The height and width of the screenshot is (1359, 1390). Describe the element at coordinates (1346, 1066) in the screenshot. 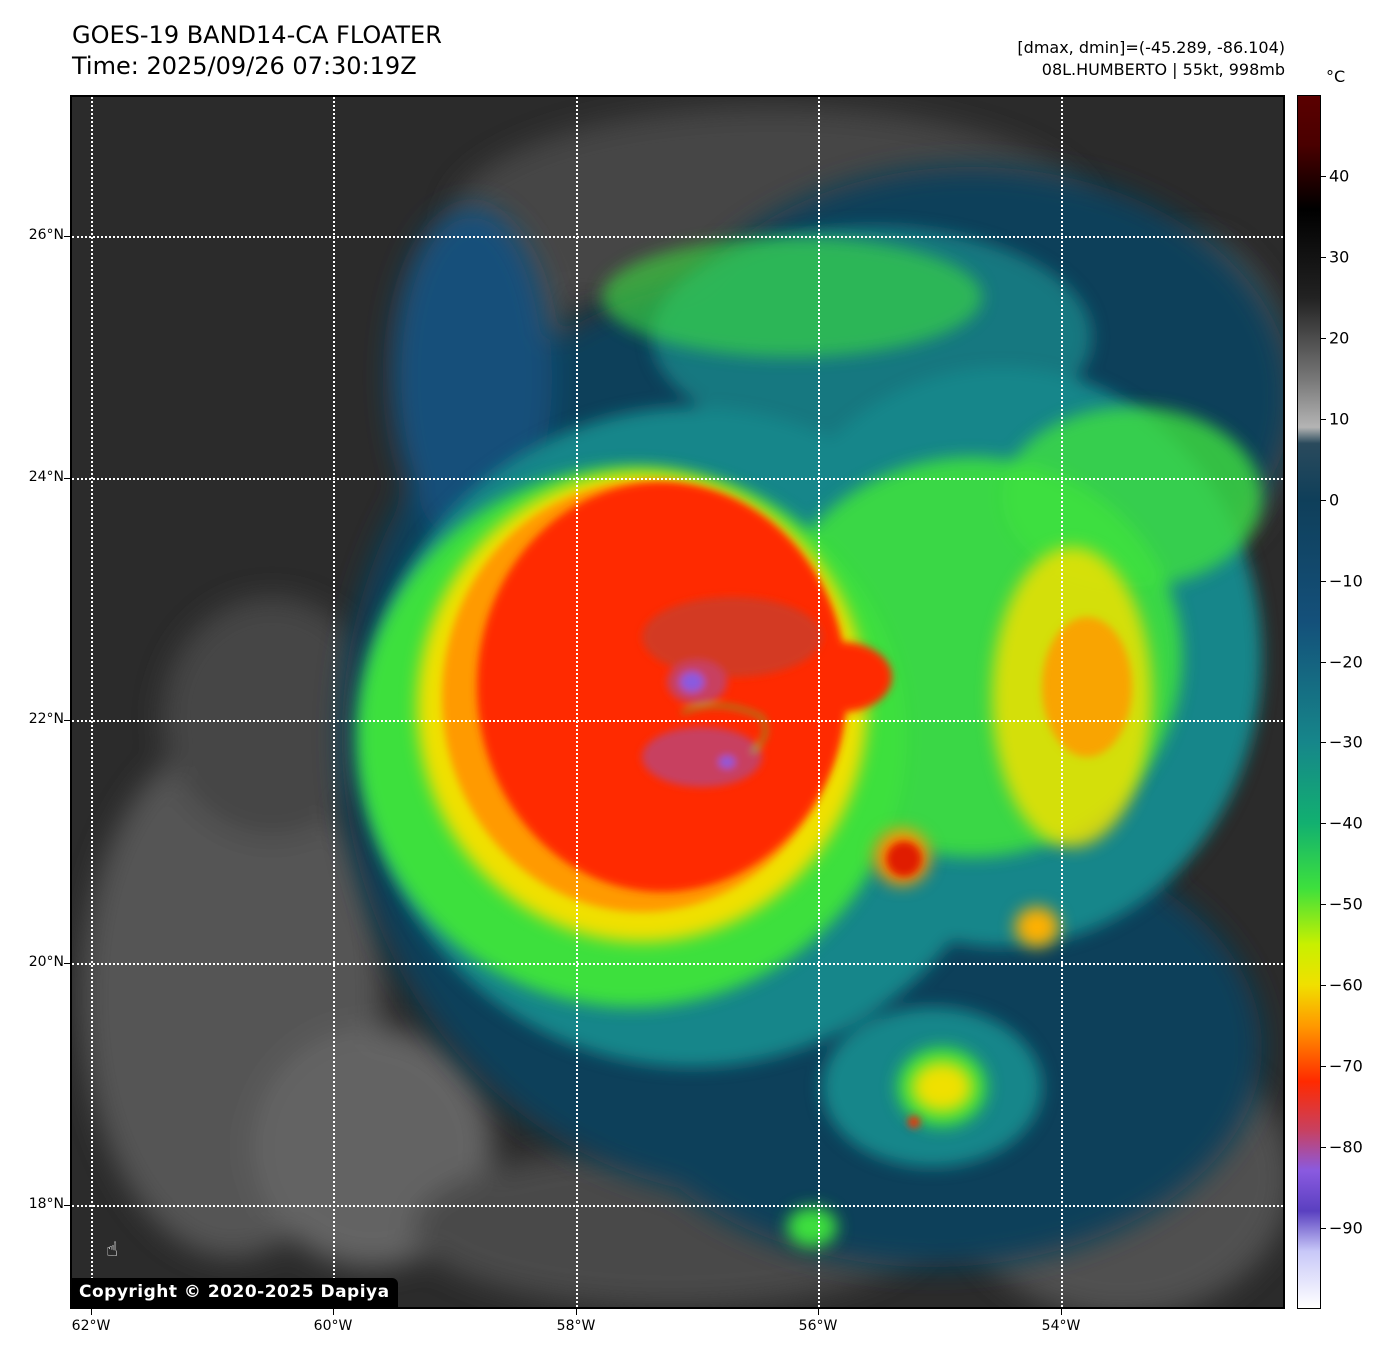

I see `colorbar-tick-label: −70` at that location.